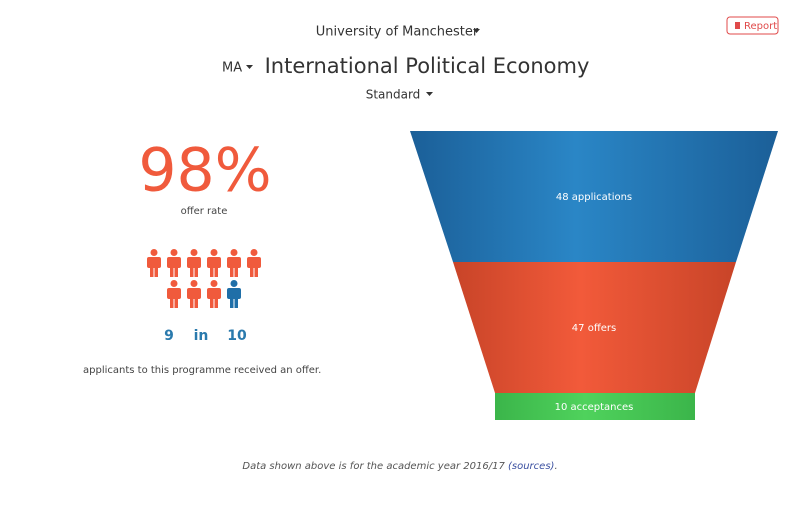  What do you see at coordinates (204, 278) in the screenshot?
I see `people-icons` at bounding box center [204, 278].